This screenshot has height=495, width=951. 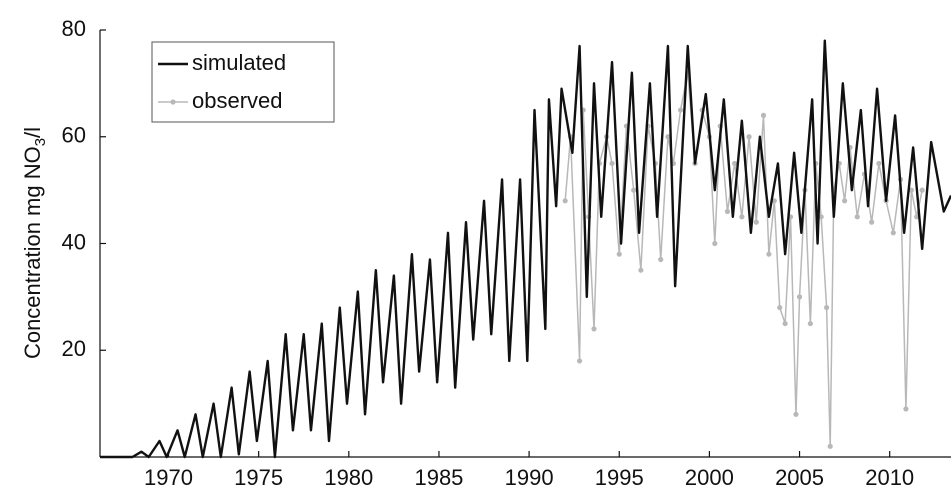 I want to click on y-label-part: /l, so click(x=32, y=132).